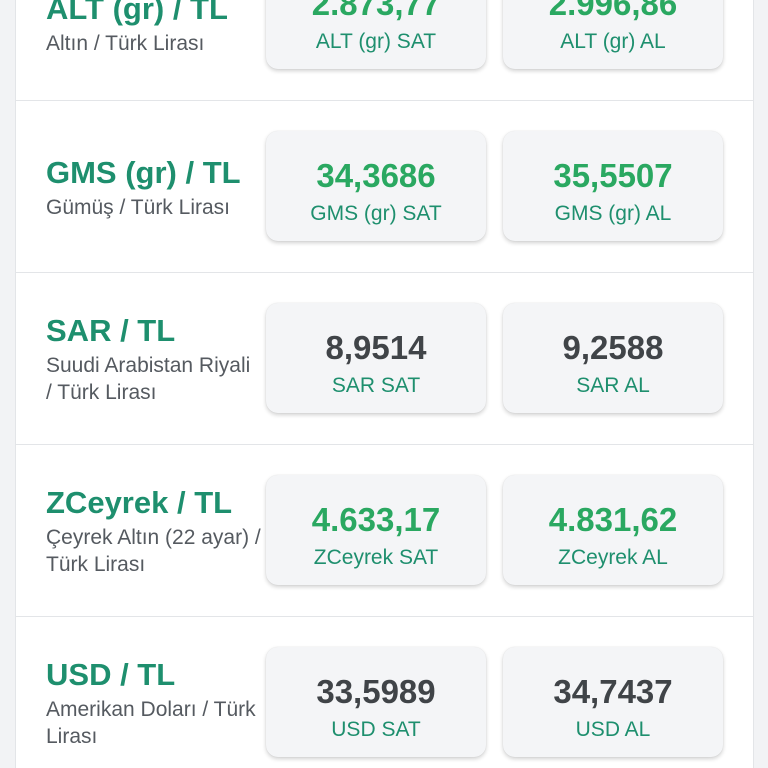 The width and height of the screenshot is (768, 768). I want to click on buy-label: ALT (gr) AL, so click(613, 41).